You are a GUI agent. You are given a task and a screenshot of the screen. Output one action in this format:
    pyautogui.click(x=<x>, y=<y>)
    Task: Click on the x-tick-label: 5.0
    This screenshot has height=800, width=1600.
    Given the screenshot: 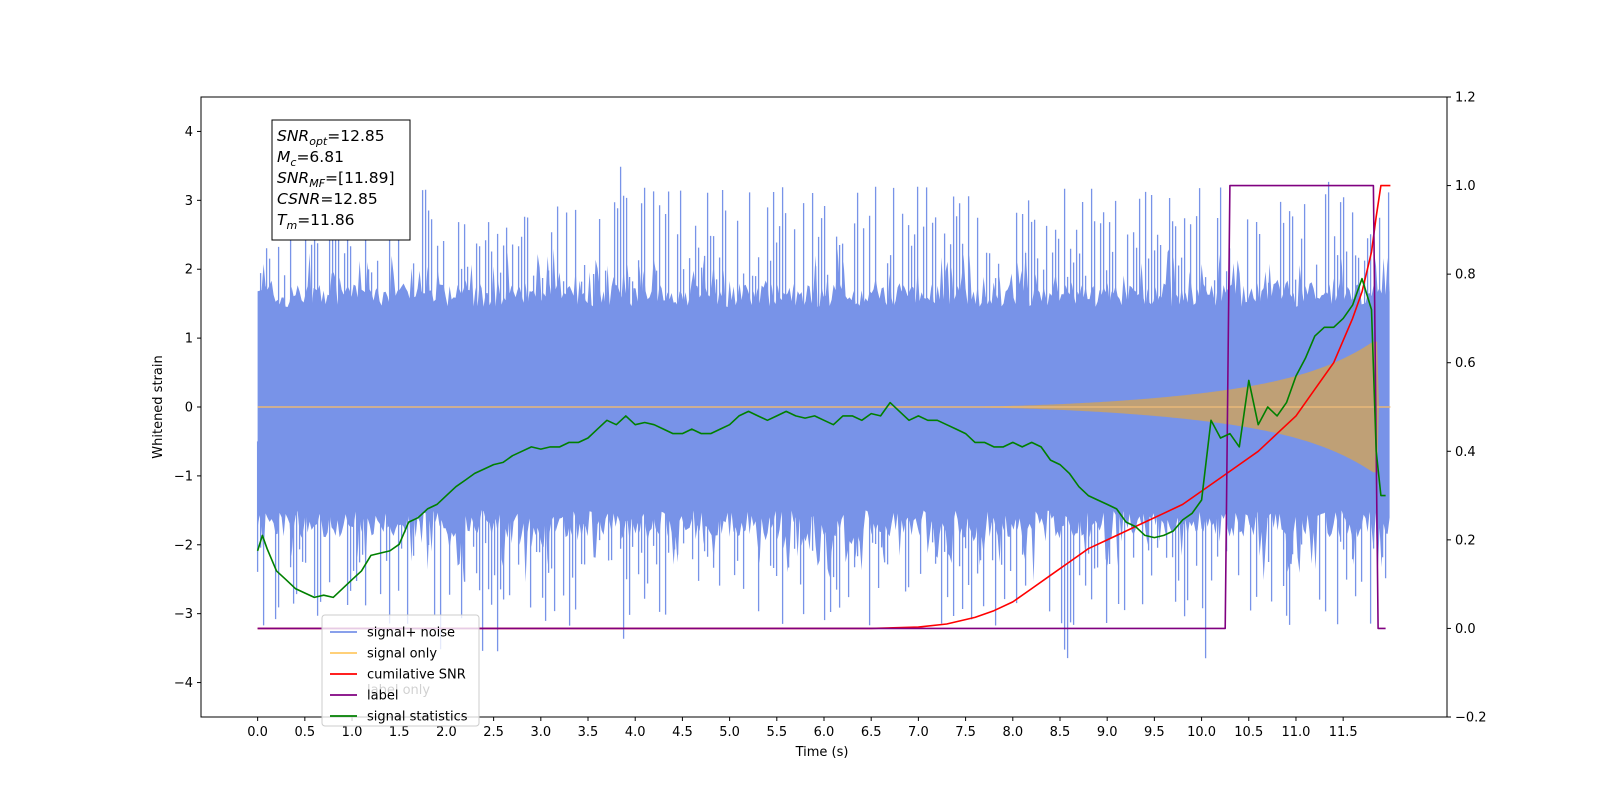 What is the action you would take?
    pyautogui.click(x=729, y=732)
    